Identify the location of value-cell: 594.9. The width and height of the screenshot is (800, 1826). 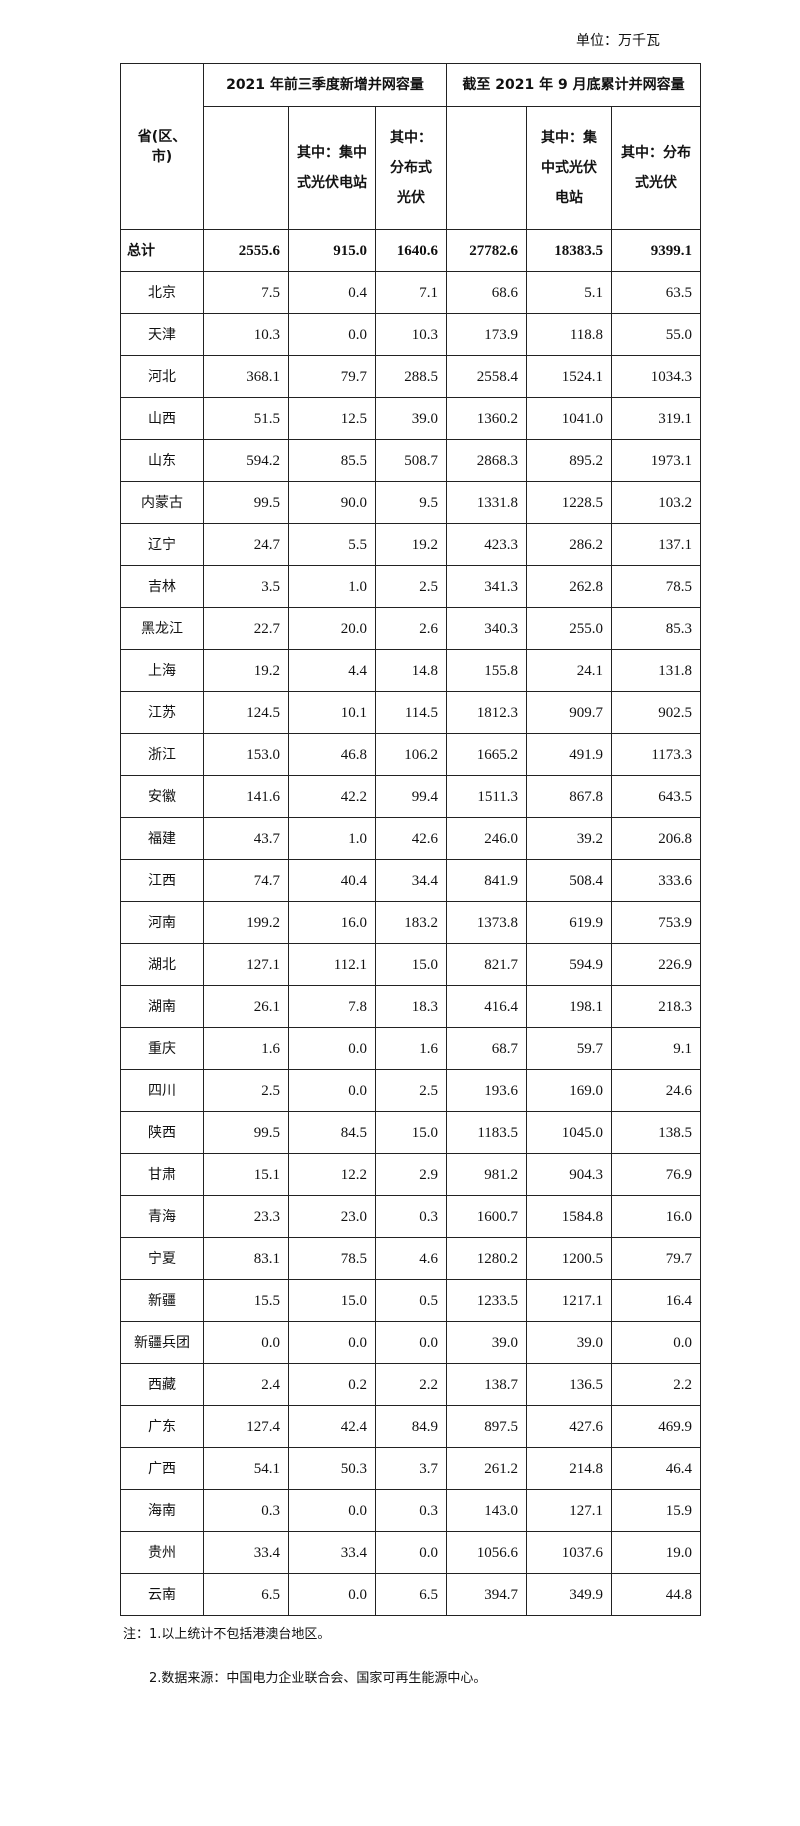
(569, 964).